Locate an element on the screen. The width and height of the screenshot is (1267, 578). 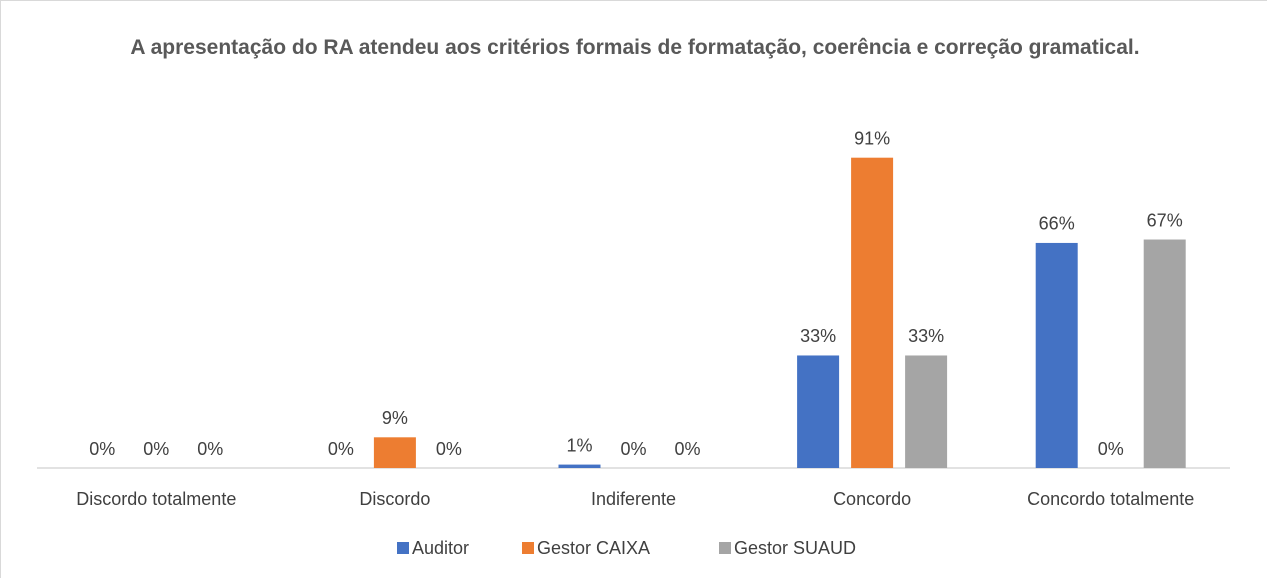
data-label: 1% is located at coordinates (579, 445).